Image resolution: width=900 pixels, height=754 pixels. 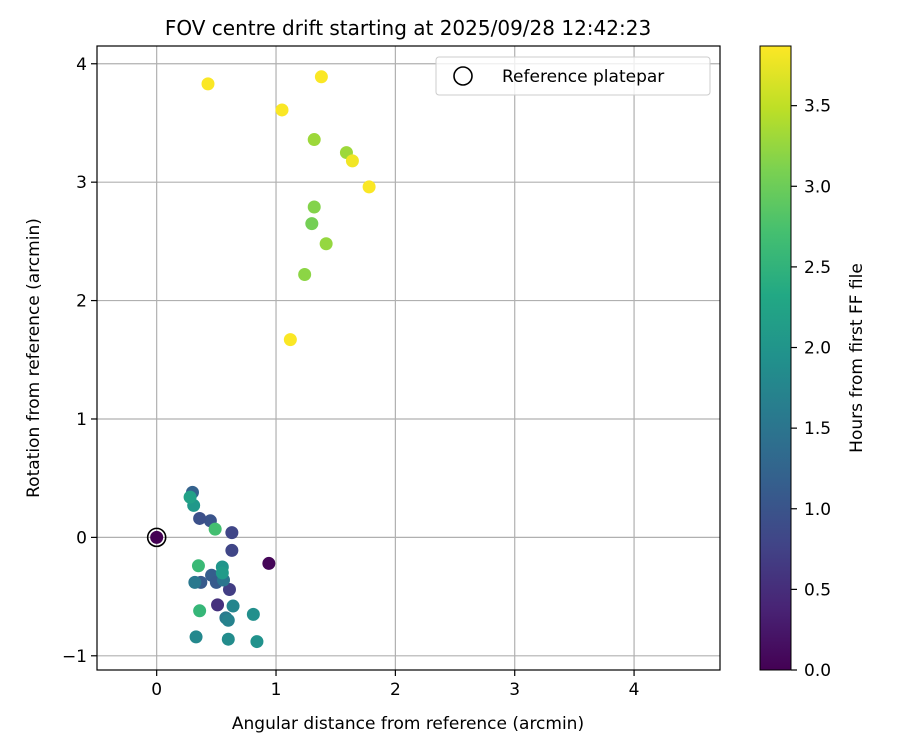 I want to click on colorbar-tick-label: 1.5, so click(x=817, y=429).